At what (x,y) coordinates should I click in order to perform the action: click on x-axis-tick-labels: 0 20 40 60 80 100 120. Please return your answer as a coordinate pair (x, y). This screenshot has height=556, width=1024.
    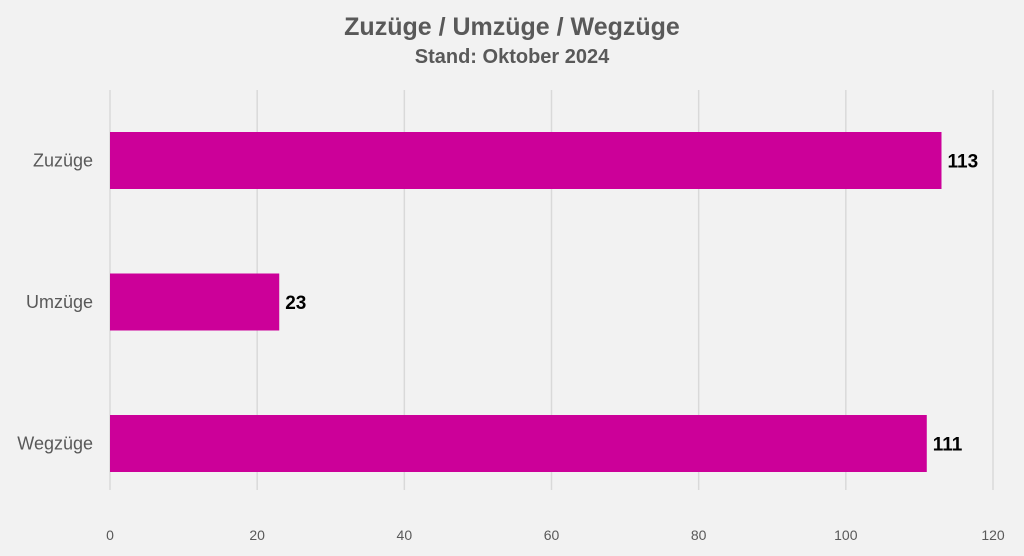
    Looking at the image, I should click on (555, 535).